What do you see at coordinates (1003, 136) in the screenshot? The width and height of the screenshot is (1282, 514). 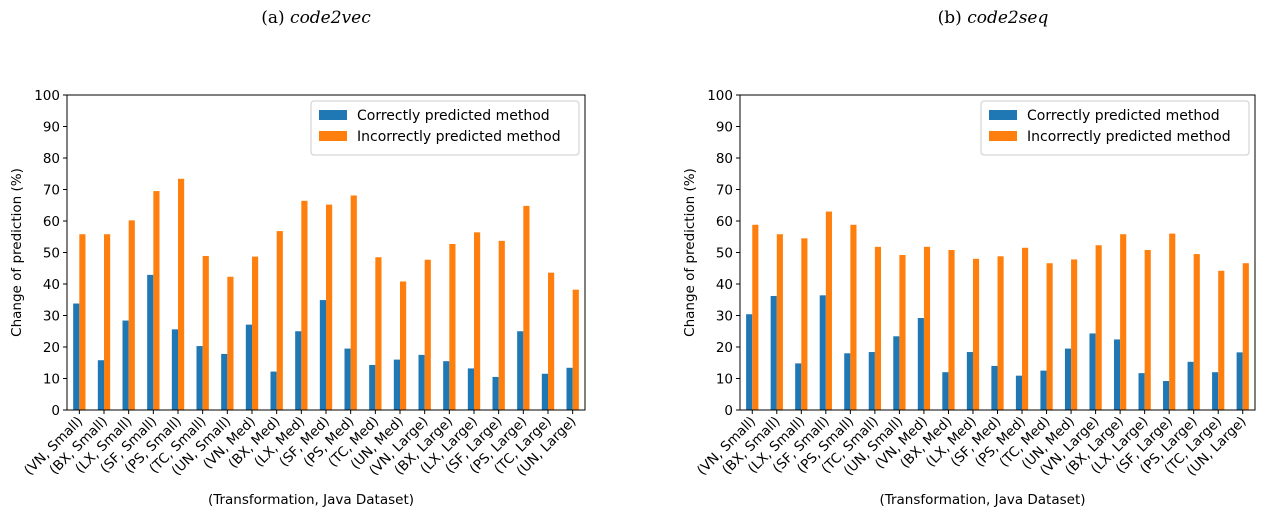 I see `legend-swatch-incorrect` at bounding box center [1003, 136].